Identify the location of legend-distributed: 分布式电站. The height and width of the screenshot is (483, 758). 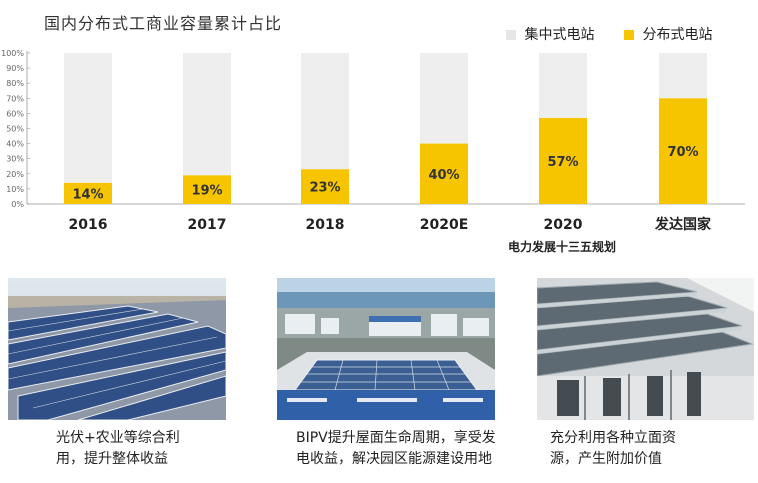
(668, 34).